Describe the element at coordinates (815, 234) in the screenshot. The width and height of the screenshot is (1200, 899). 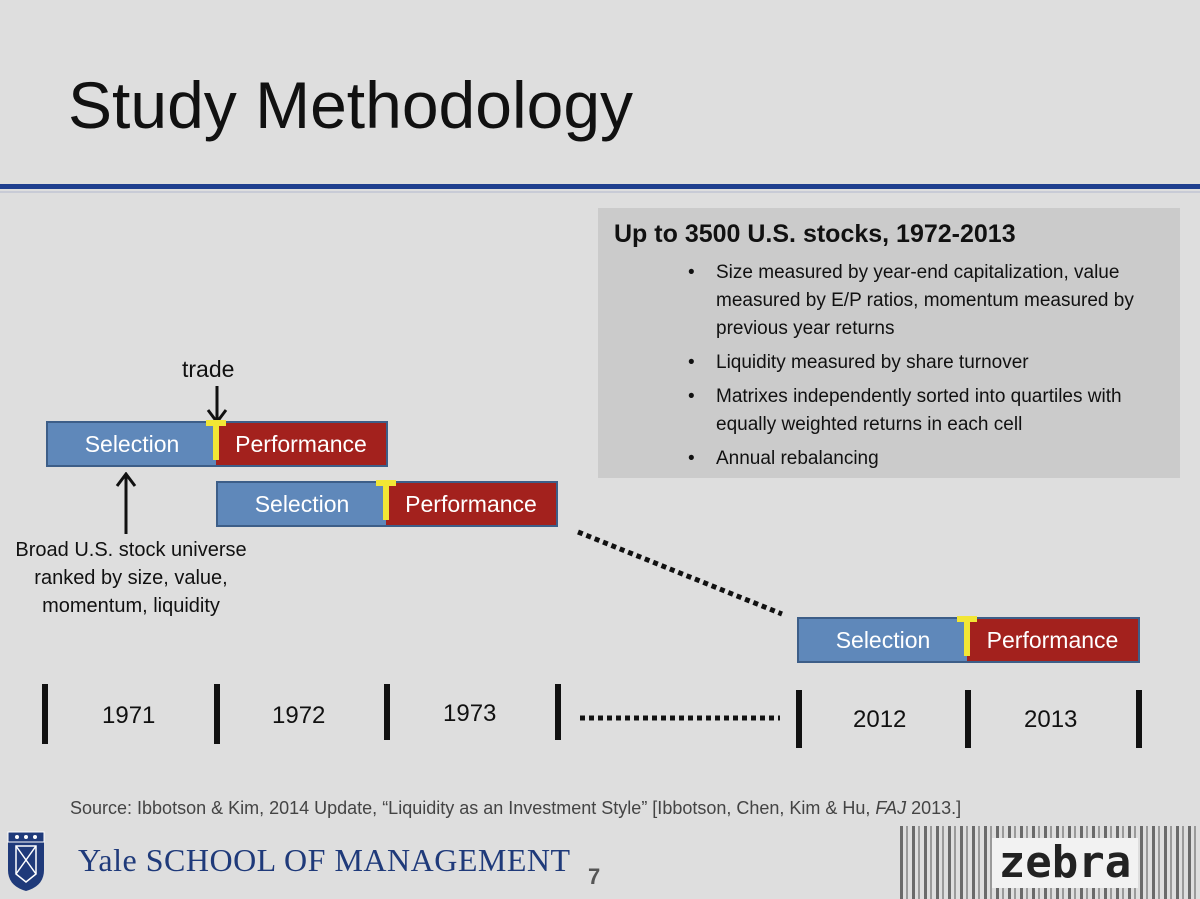
I see `info-box-heading: Up to 3500 U.S. stocks, 1972-2013` at that location.